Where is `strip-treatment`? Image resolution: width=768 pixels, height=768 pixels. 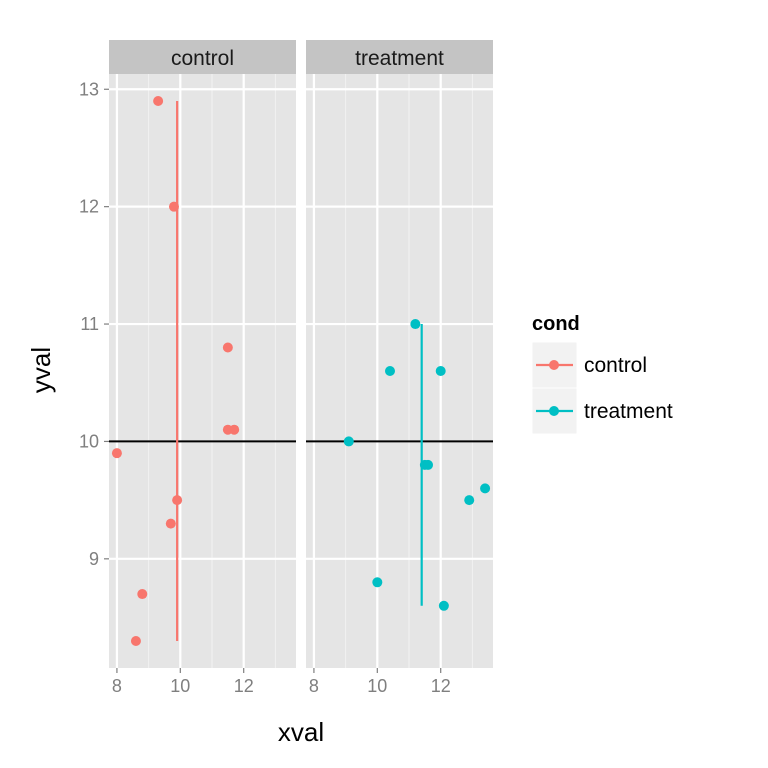 strip-treatment is located at coordinates (399, 57).